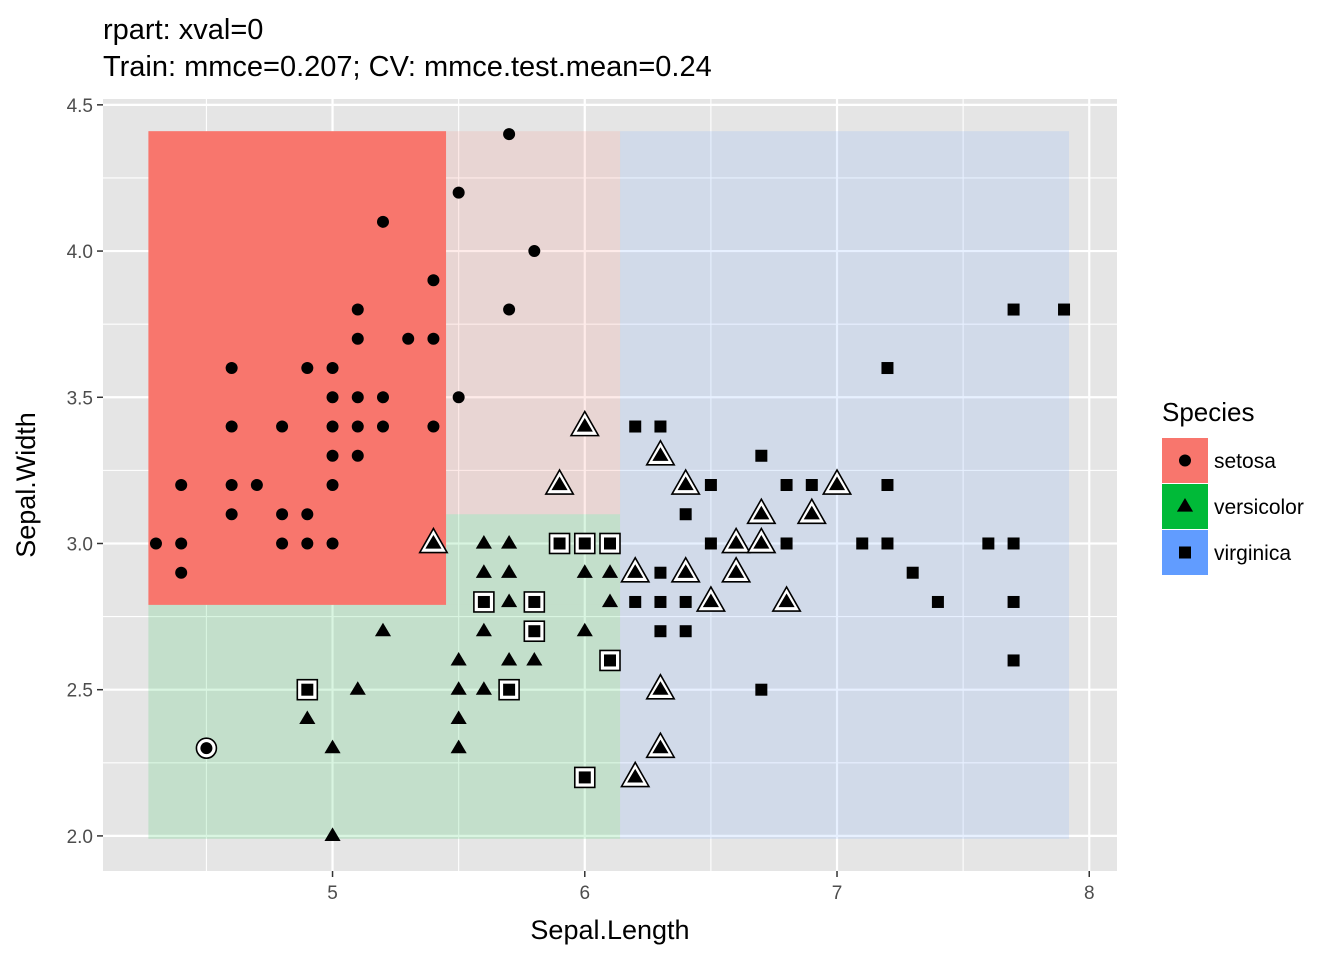 This screenshot has width=1344, height=960. I want to click on region-versicolor, so click(384, 721).